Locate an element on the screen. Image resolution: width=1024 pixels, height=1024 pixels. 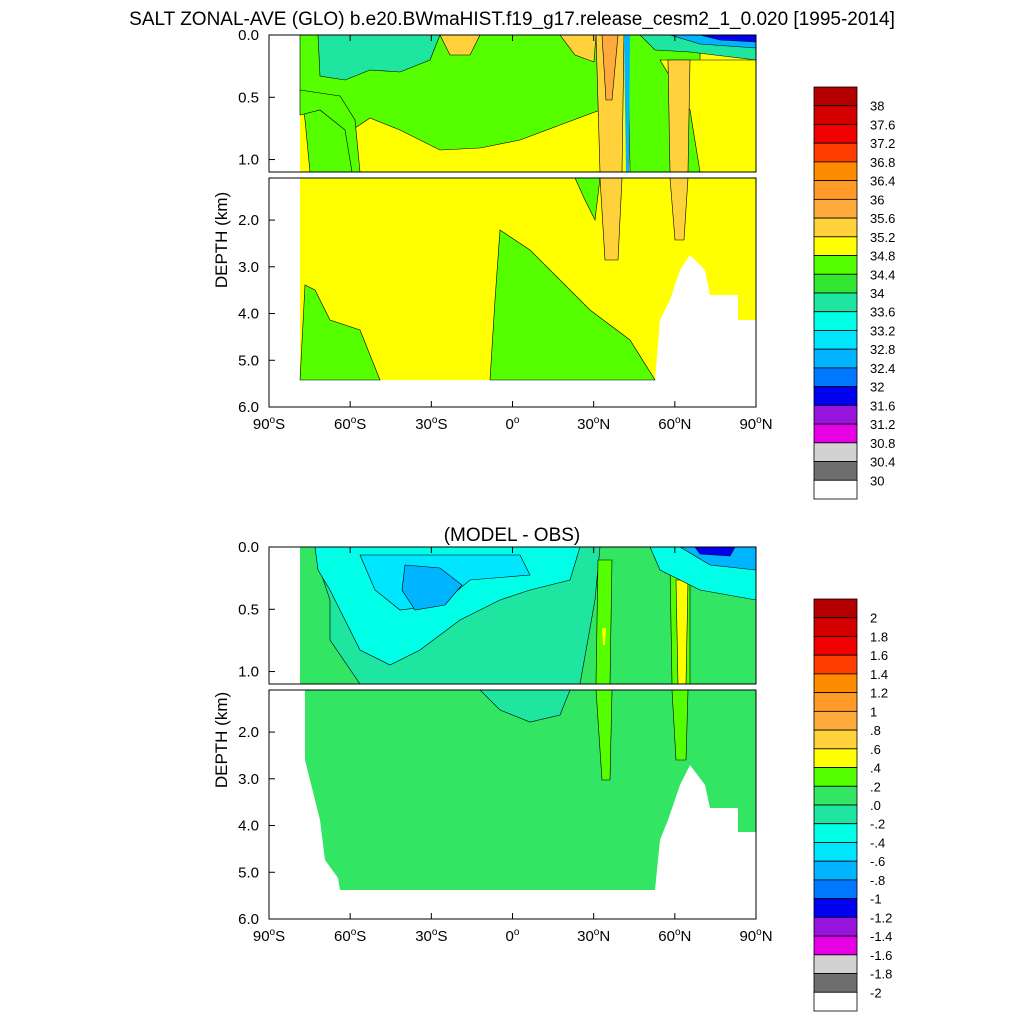
upper-section-anomaly is located at coordinates (512, 615).